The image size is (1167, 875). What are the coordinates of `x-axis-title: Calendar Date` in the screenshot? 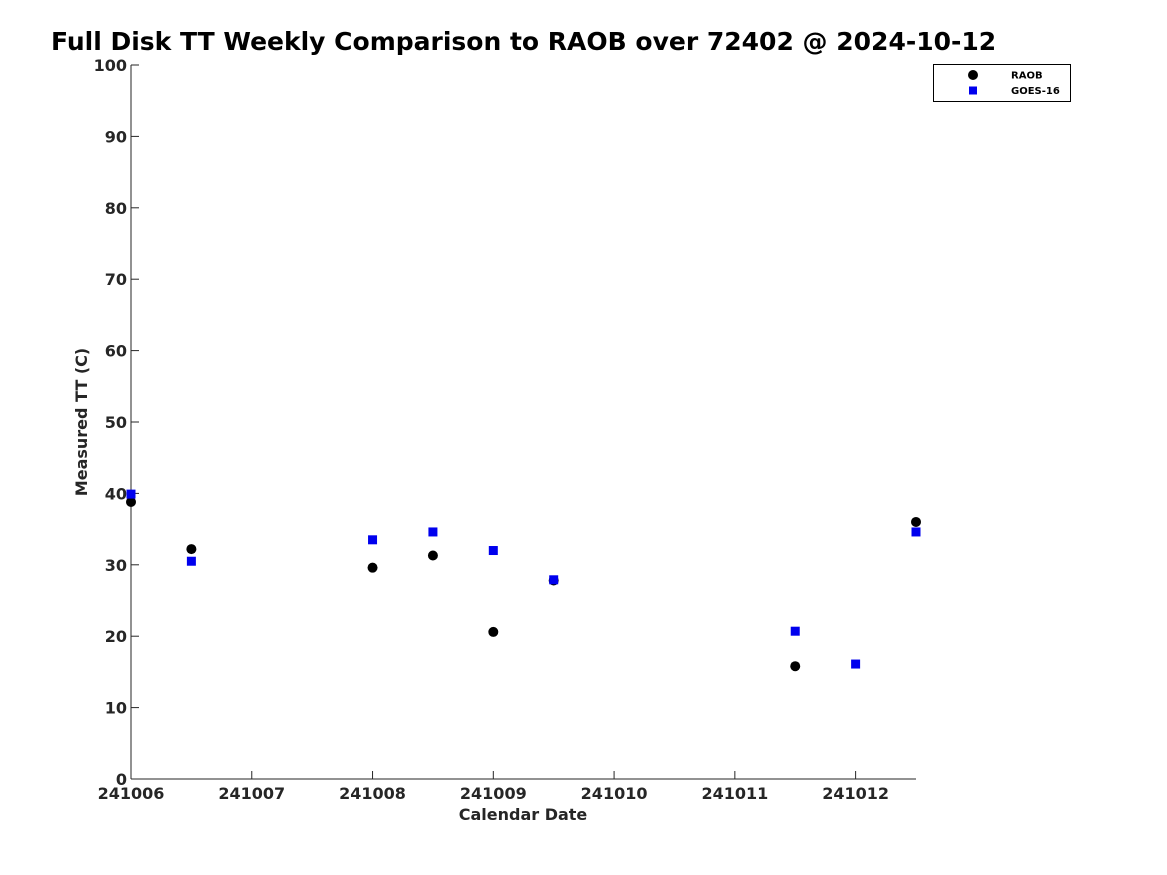 It's located at (523, 814).